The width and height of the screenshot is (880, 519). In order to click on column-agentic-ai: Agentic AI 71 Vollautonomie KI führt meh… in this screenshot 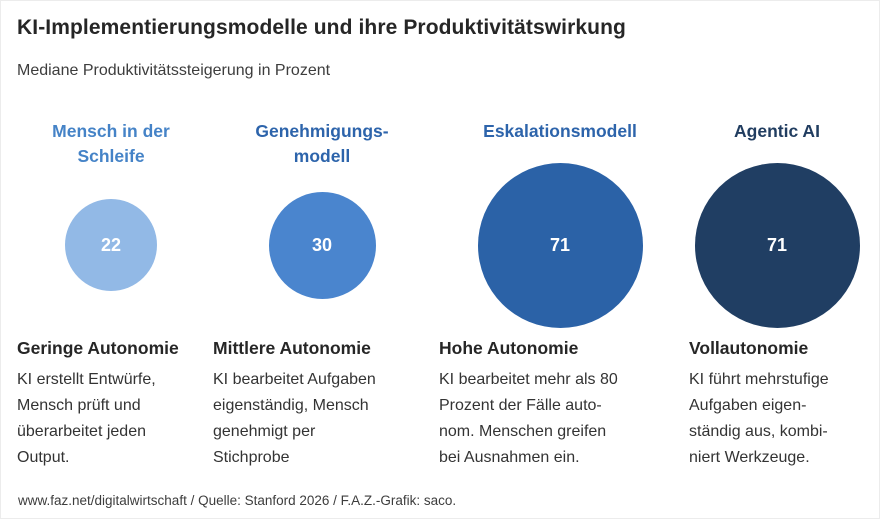, I will do `click(777, 295)`.